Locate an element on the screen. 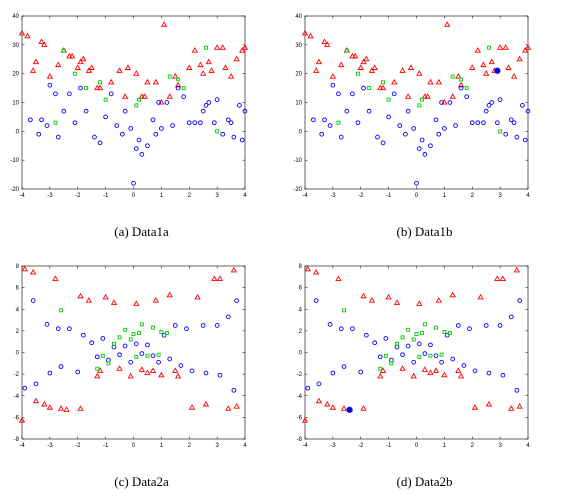  y-tick-label: 2 is located at coordinates (301, 332).